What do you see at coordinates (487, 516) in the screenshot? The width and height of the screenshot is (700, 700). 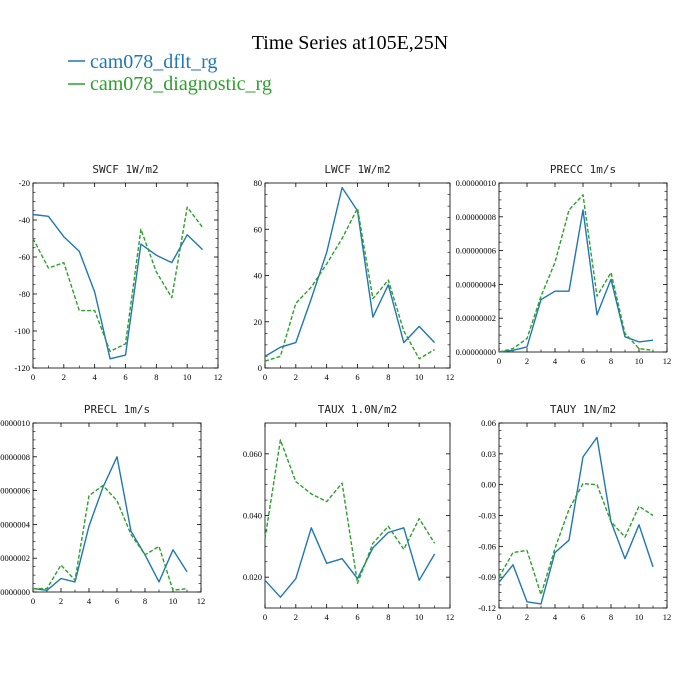 I see `y-tick-label-tauy: -0.03` at bounding box center [487, 516].